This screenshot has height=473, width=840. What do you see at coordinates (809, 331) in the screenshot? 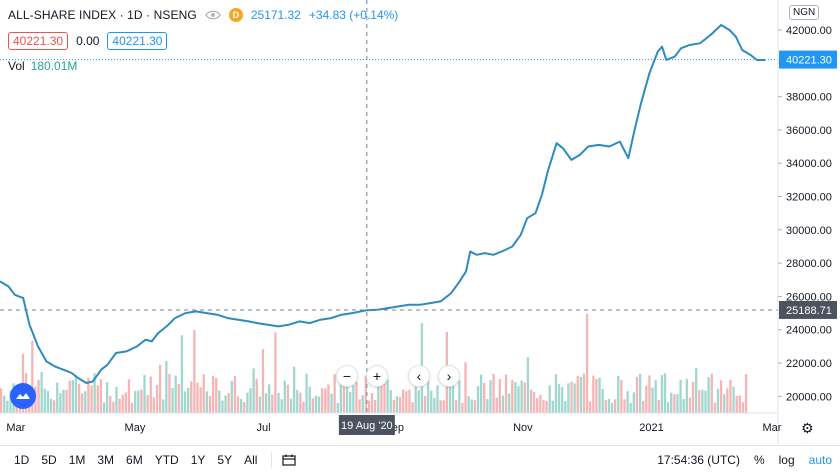
I see `y-tick-label: 24000.00` at bounding box center [809, 331].